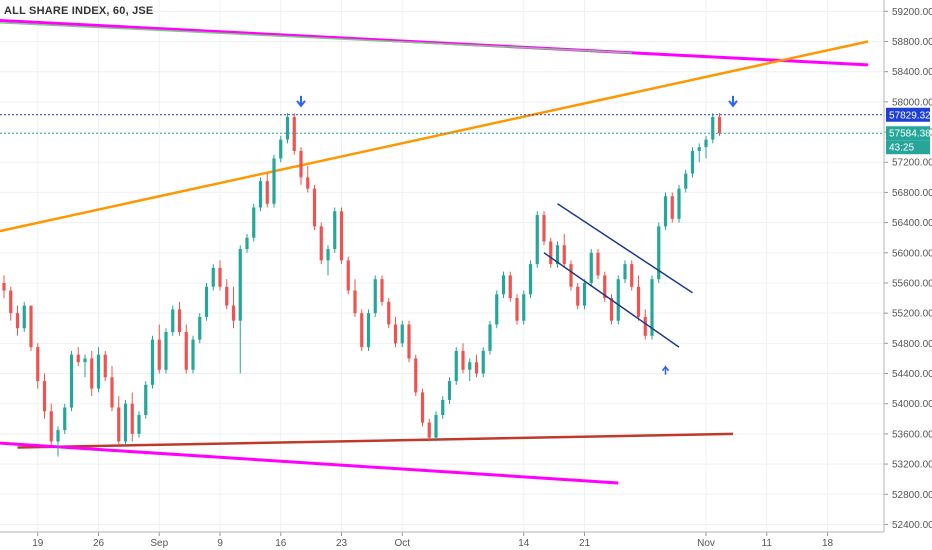  I want to click on magenta-top-line, so click(434, 43).